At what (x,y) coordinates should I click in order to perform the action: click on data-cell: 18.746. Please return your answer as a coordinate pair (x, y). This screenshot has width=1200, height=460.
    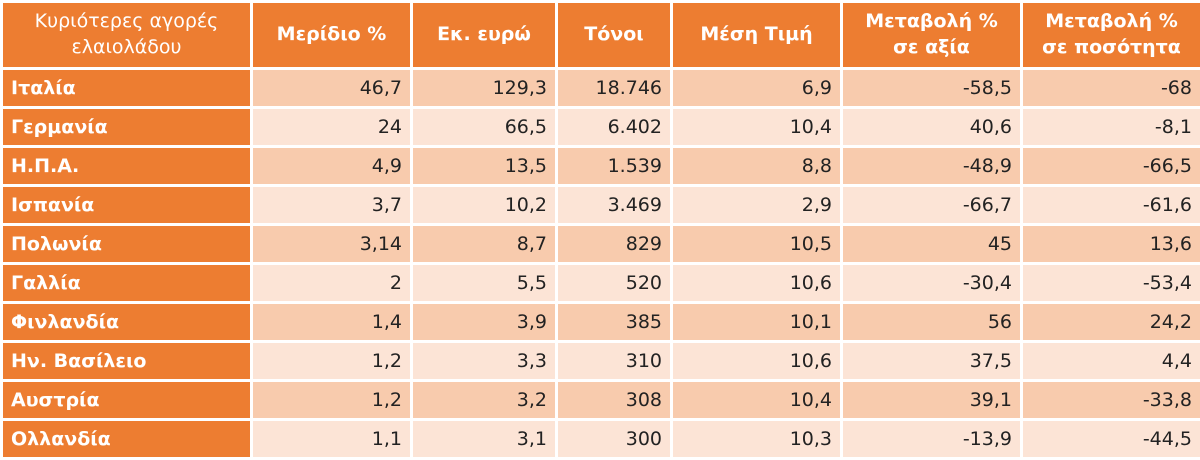
    Looking at the image, I should click on (614, 88).